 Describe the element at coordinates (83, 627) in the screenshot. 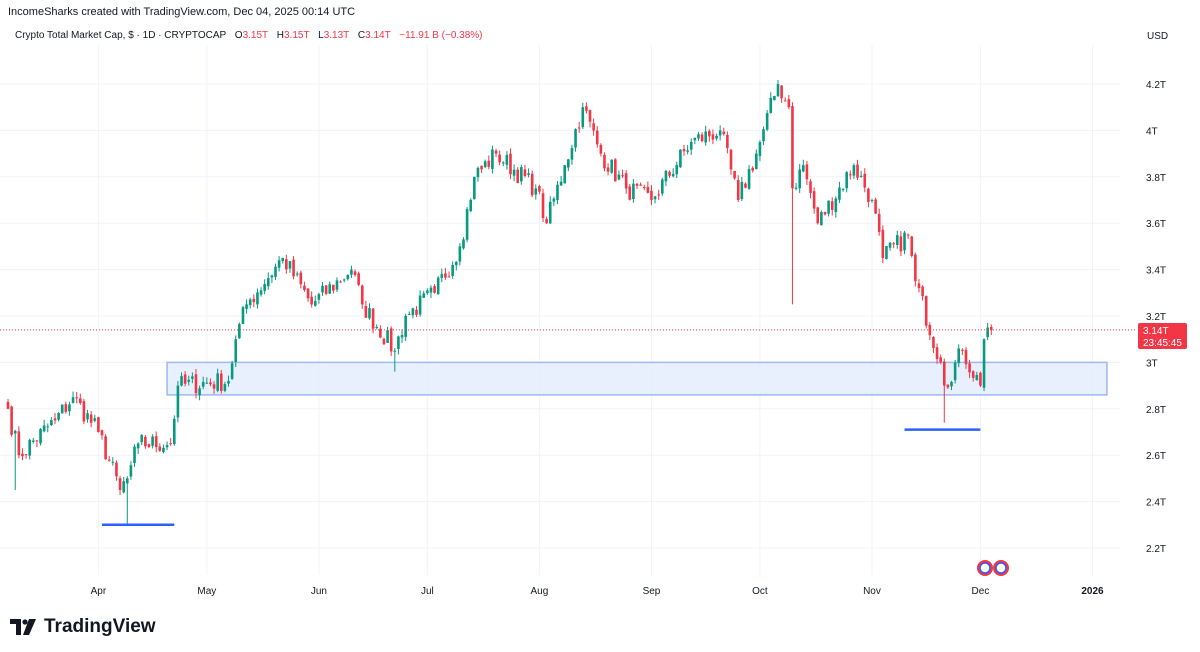

I see `tradingview-logo: TradingView` at that location.